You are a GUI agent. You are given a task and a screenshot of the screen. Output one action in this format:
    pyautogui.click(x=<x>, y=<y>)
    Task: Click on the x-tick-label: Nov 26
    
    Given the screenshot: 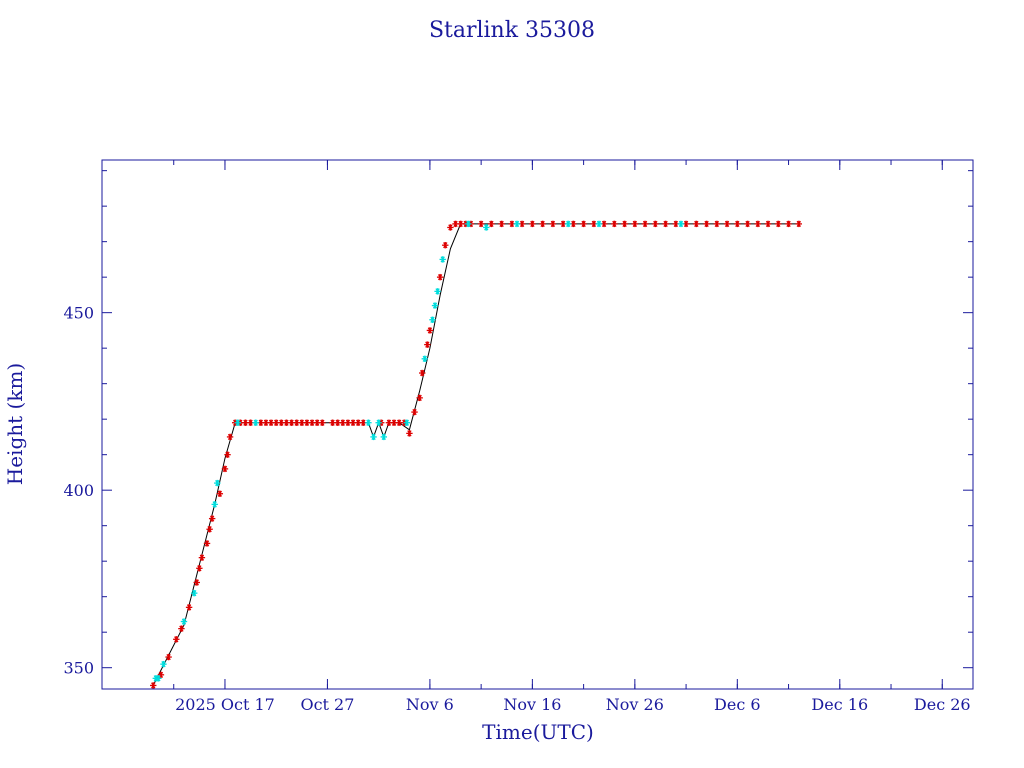 What is the action you would take?
    pyautogui.click(x=635, y=704)
    